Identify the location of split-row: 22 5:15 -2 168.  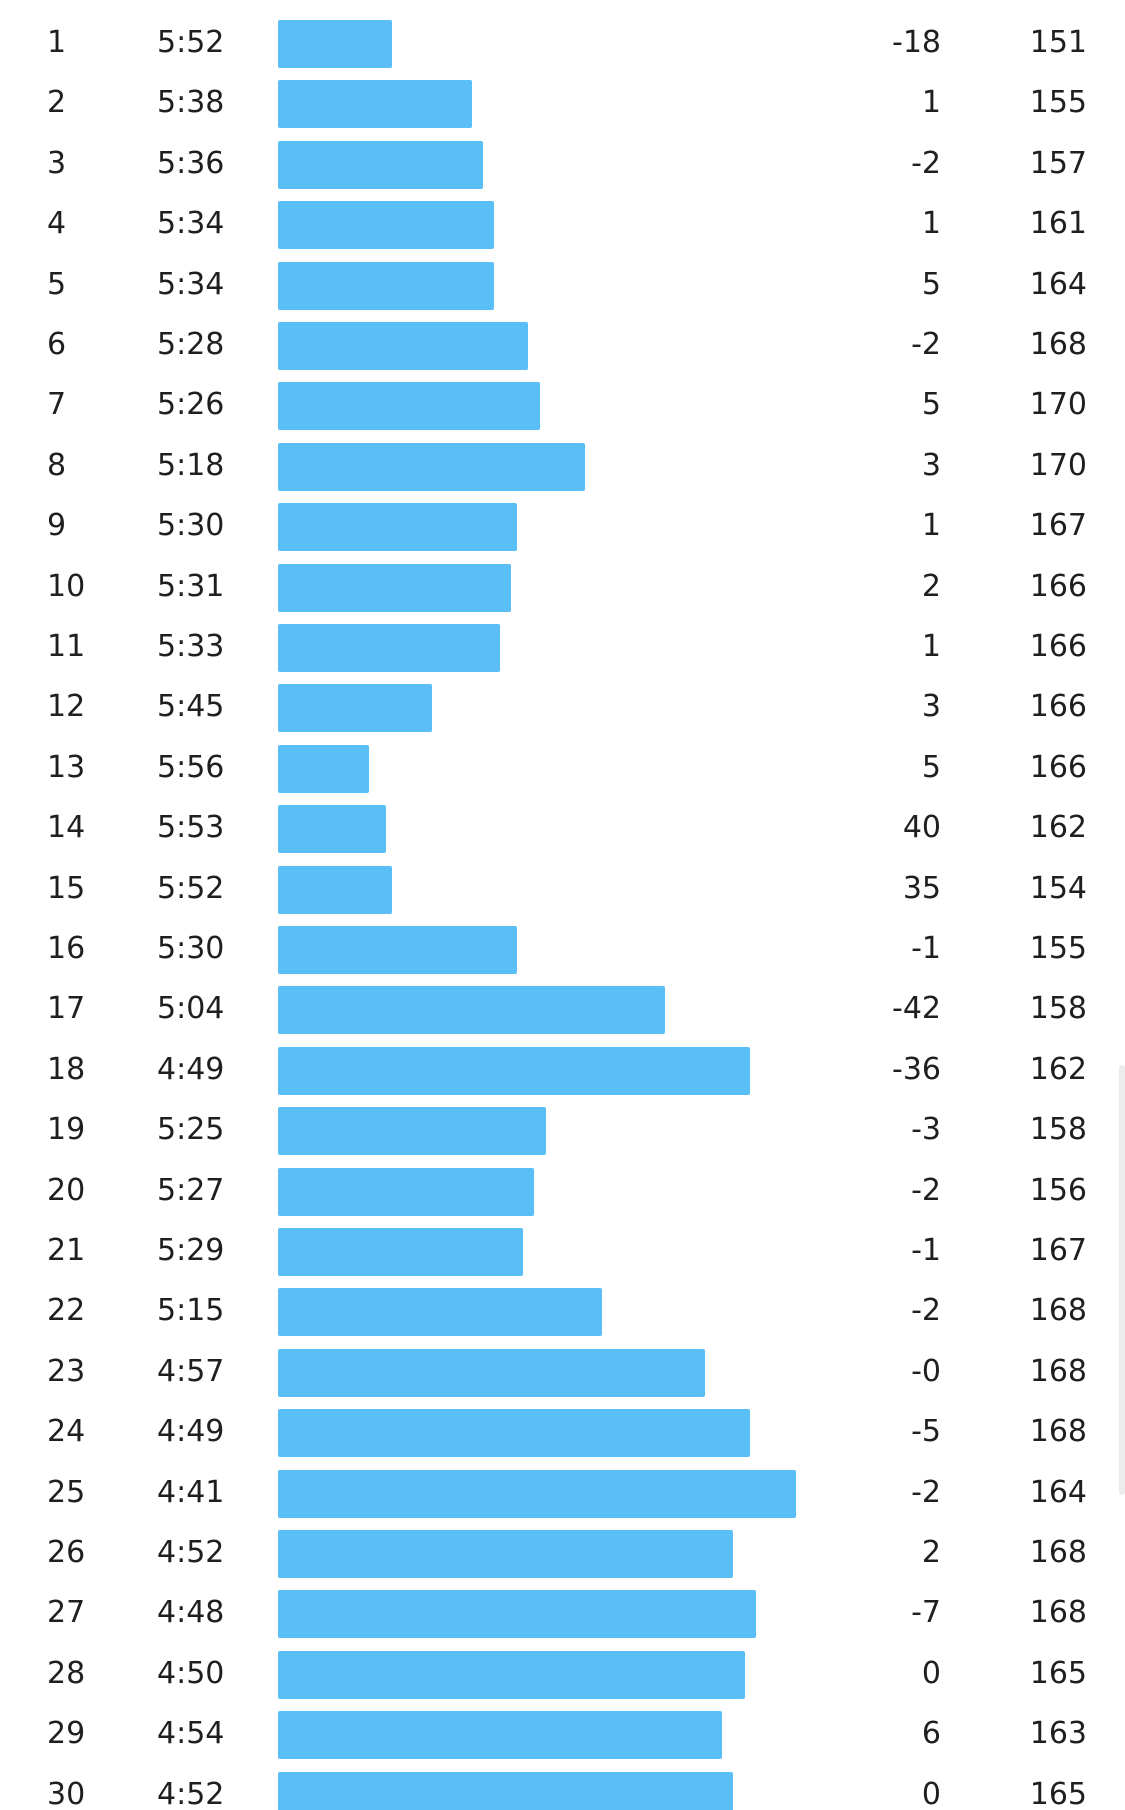
(562, 1311).